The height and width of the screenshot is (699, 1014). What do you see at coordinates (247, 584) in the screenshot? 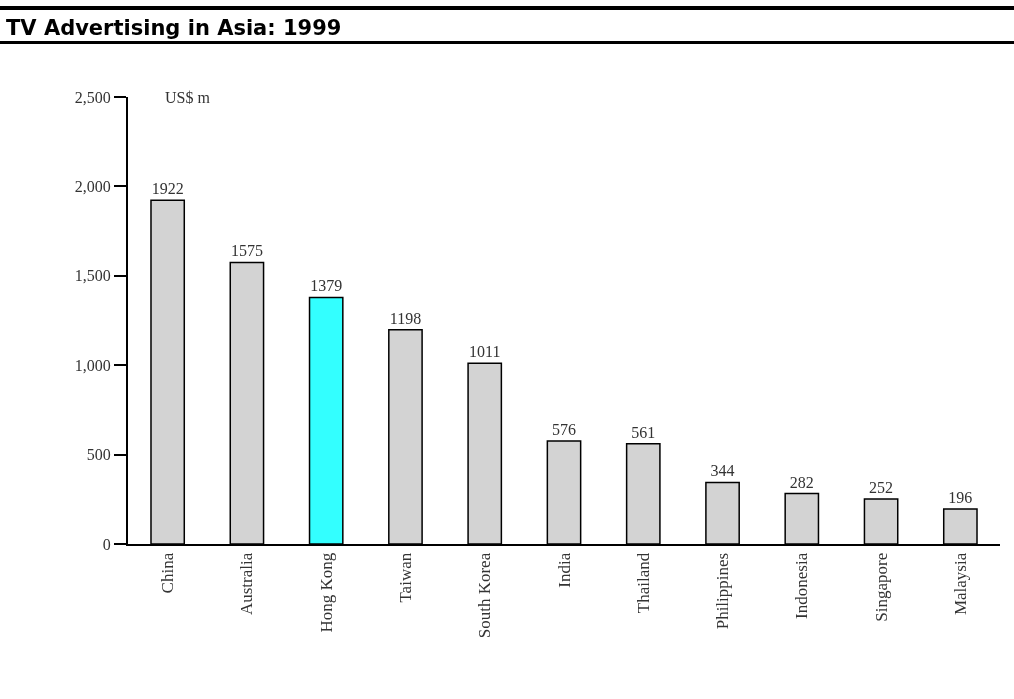
I see `x-tick-label: Australia` at bounding box center [247, 584].